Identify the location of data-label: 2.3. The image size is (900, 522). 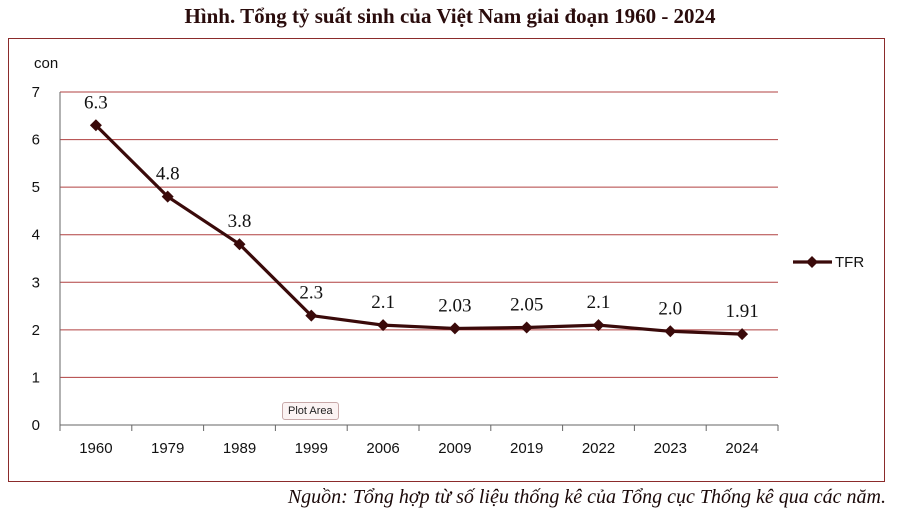
(311, 293).